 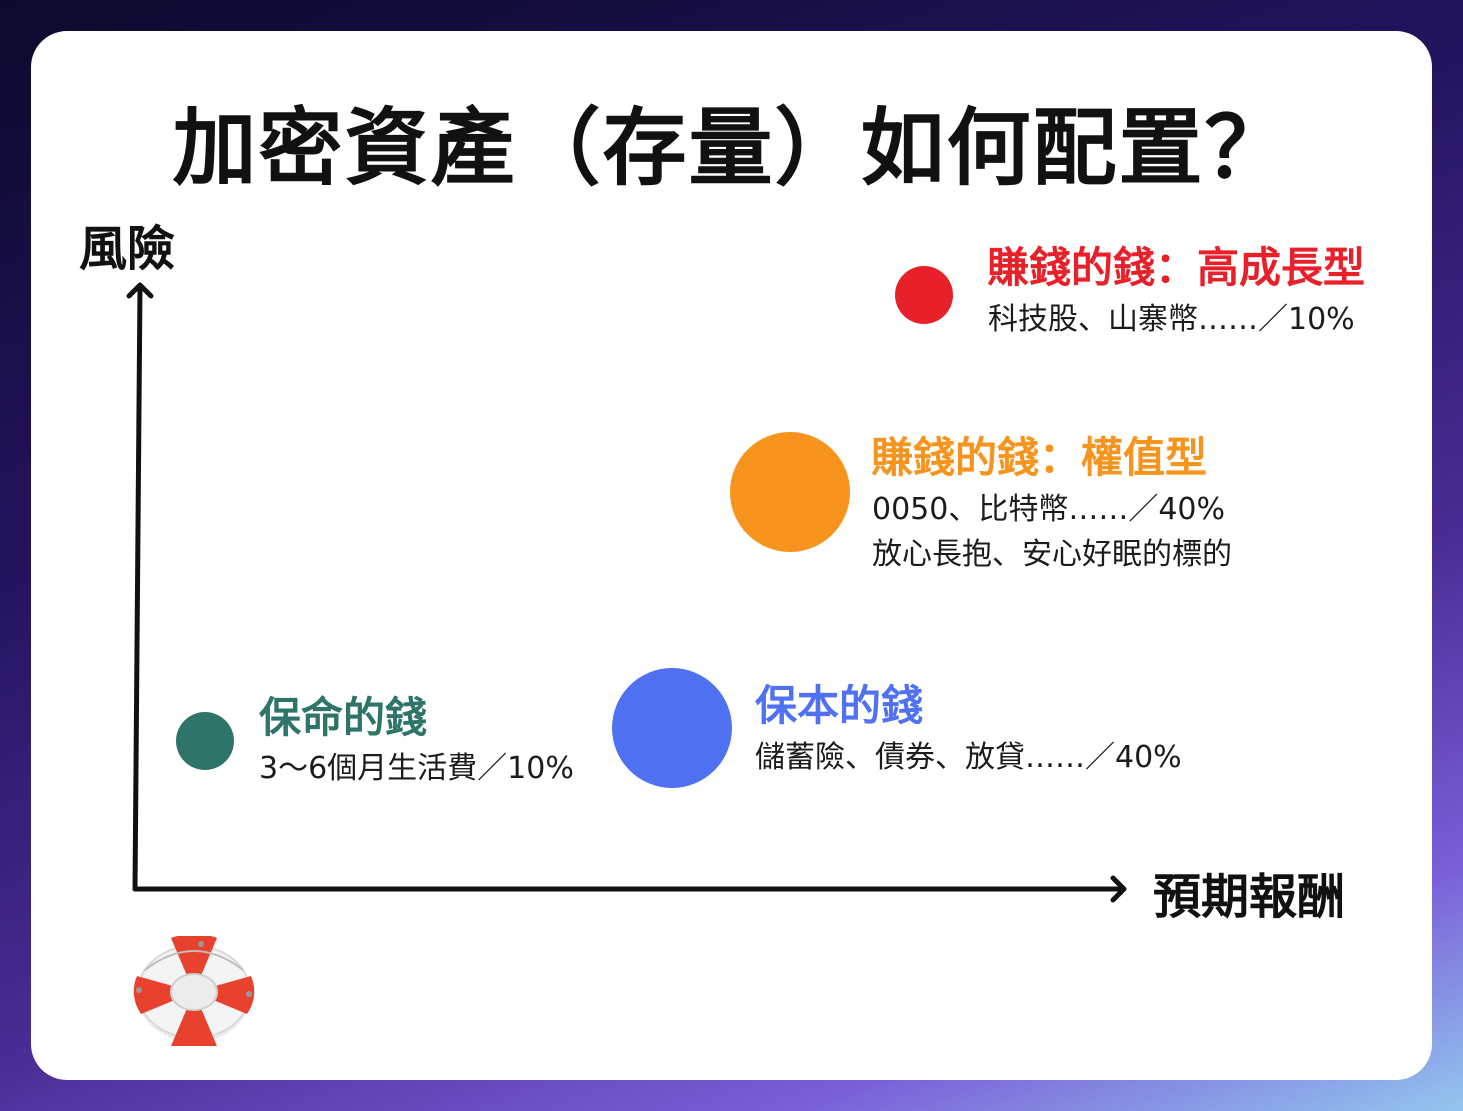 I want to click on blue-chip-note: 放心長抱、安心好眠的標的, so click(x=1052, y=554).